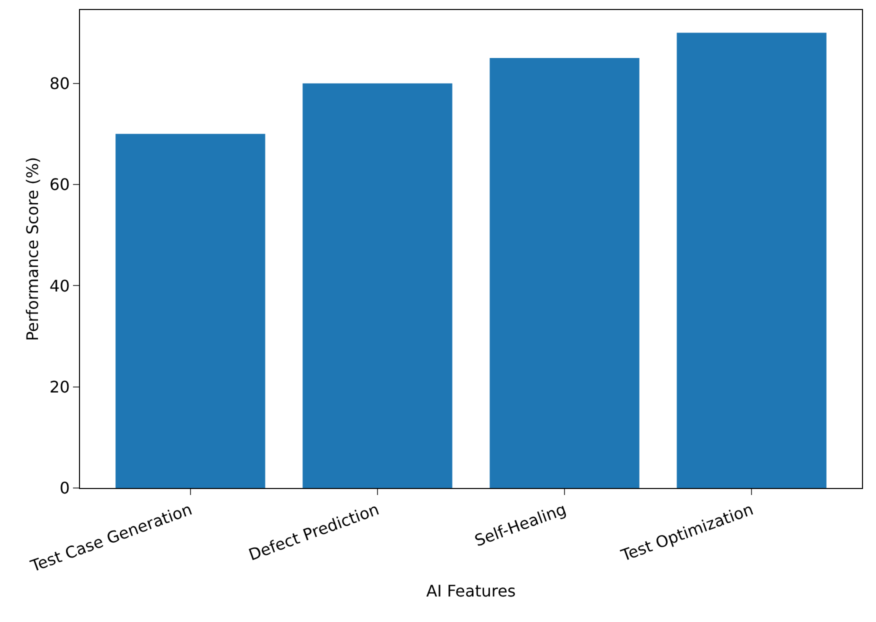 The width and height of the screenshot is (876, 622). I want to click on y-tick-label: 80, so click(59, 83).